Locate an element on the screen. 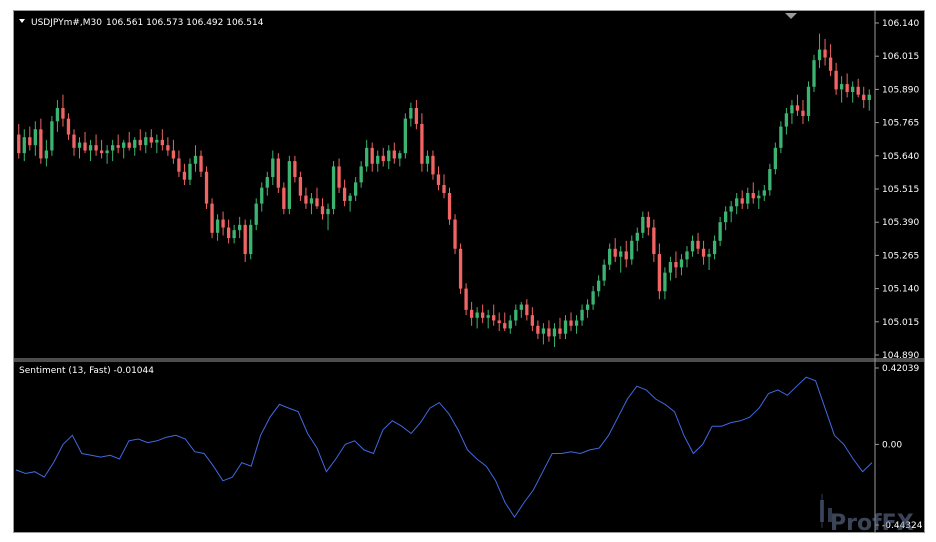 This screenshot has height=542, width=936. watermark-text: ProfFX is located at coordinates (872, 523).